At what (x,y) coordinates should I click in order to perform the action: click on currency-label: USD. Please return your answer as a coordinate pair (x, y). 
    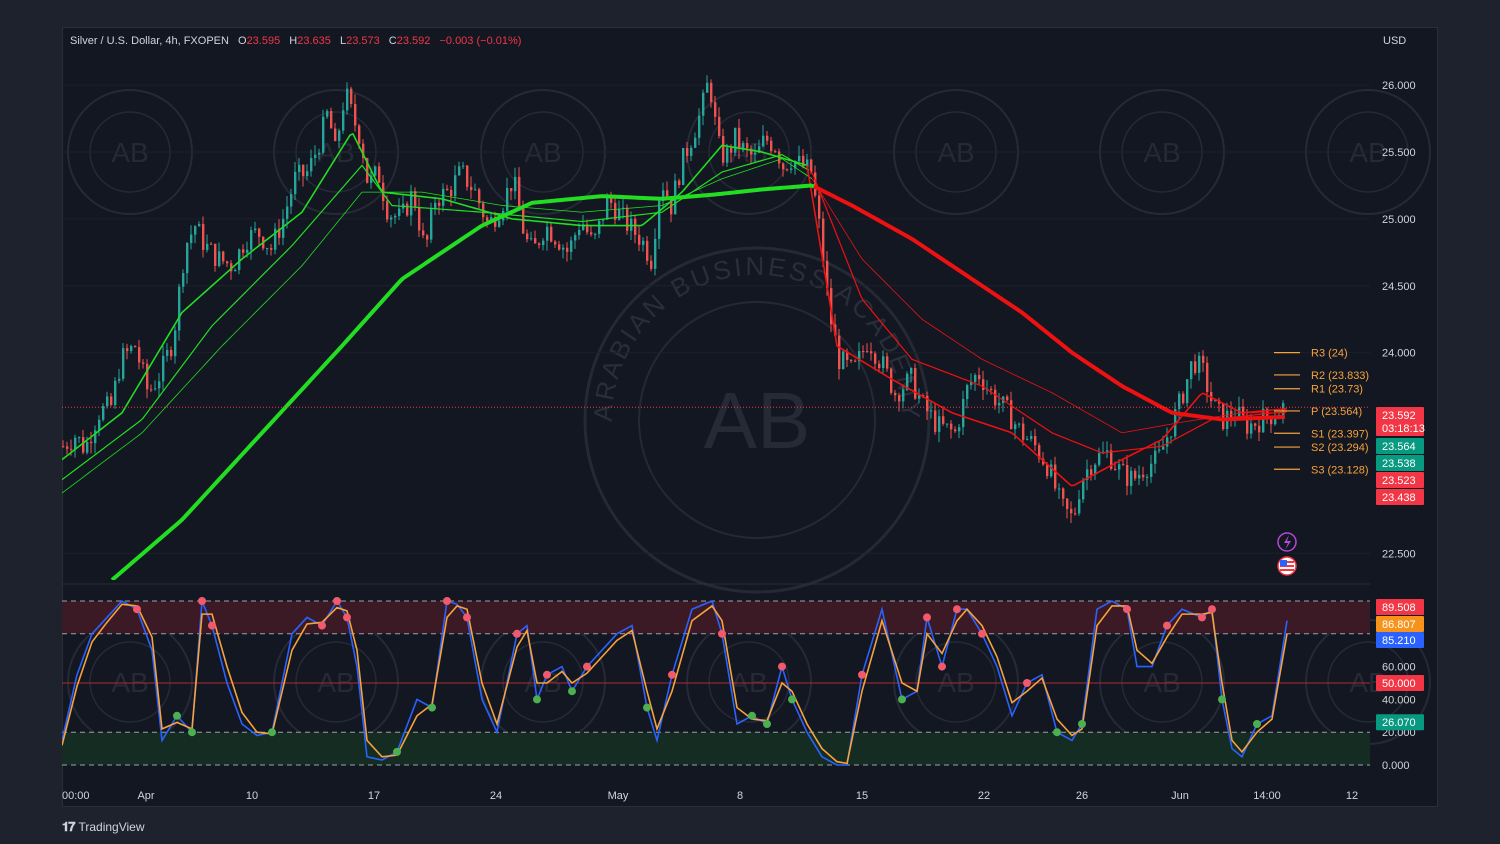
    Looking at the image, I should click on (1394, 41).